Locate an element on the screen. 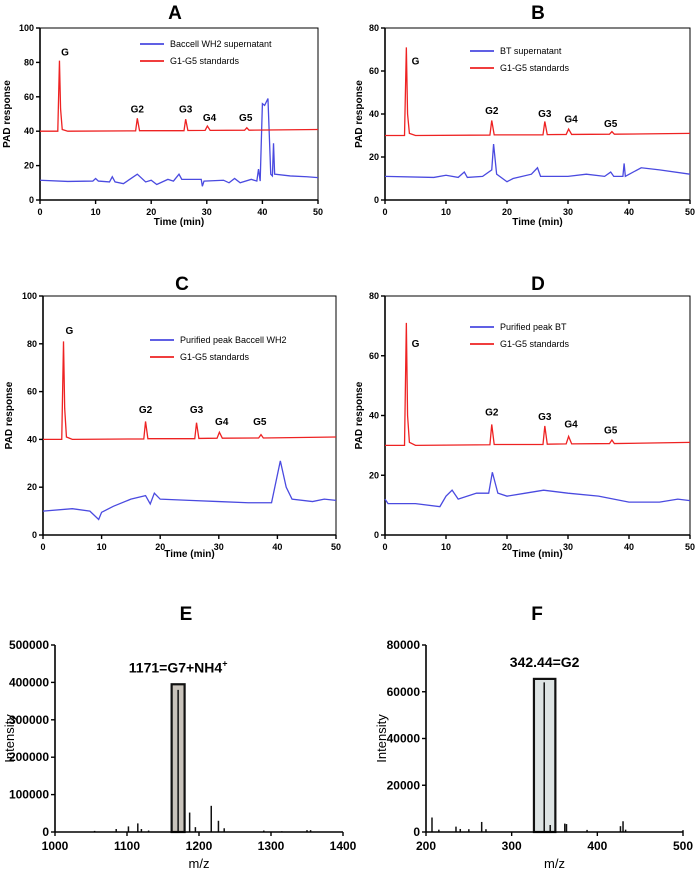 The width and height of the screenshot is (697, 877). x-tick-label: 500 is located at coordinates (683, 846).